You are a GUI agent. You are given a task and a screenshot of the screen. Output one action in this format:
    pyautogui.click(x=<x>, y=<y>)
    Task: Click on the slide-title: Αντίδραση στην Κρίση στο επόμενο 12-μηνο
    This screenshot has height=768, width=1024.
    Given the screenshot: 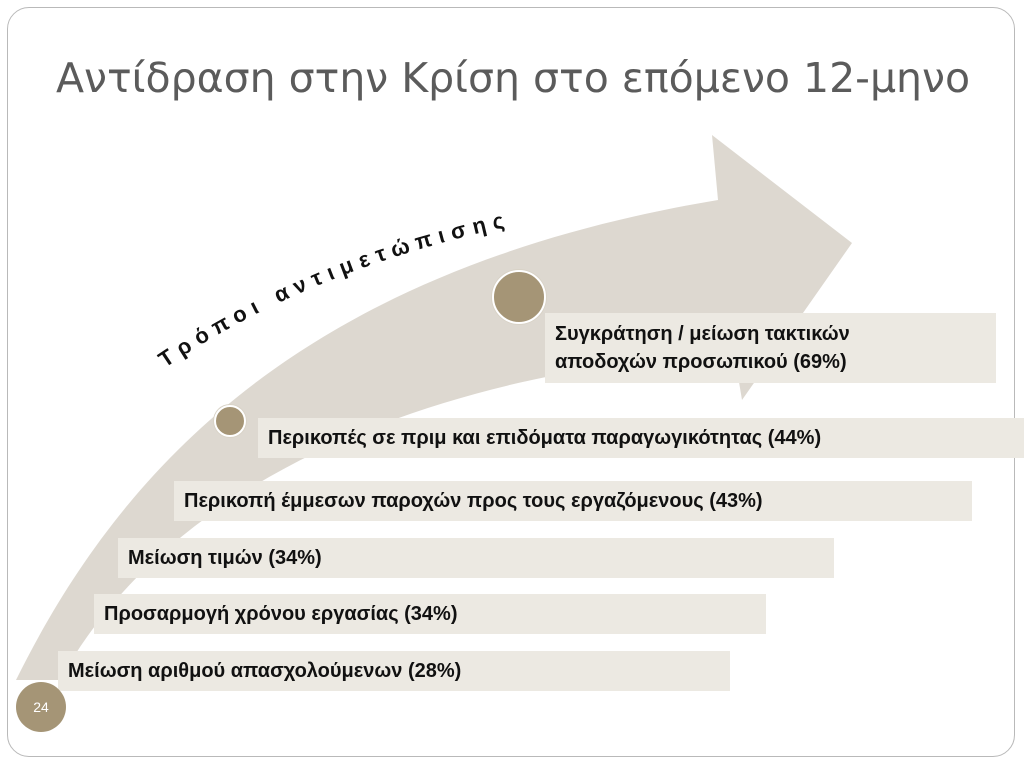 What is the action you would take?
    pyautogui.click(x=513, y=78)
    